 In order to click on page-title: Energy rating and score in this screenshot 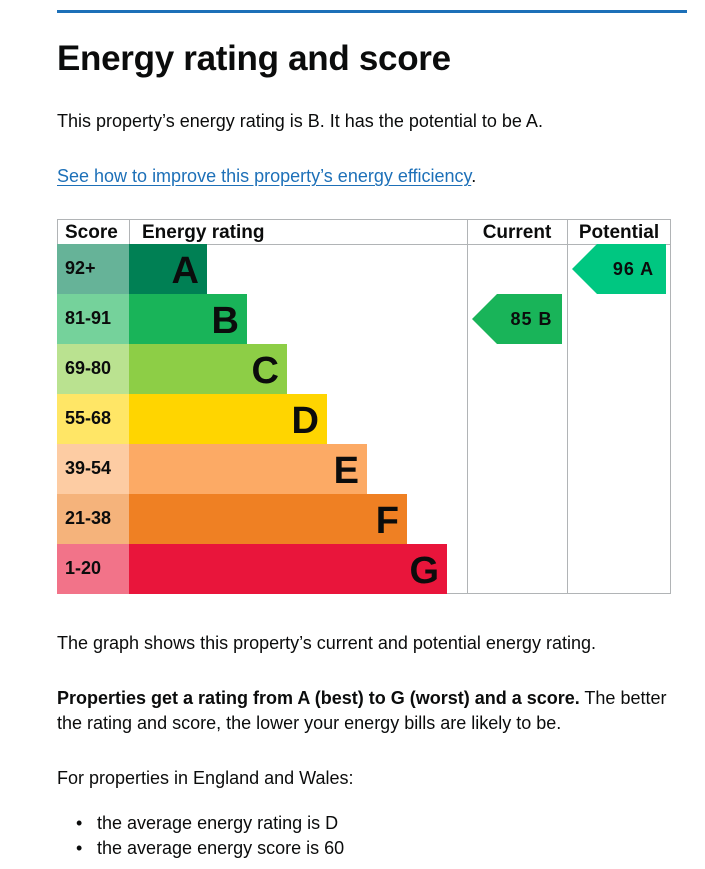, I will do `click(254, 58)`.